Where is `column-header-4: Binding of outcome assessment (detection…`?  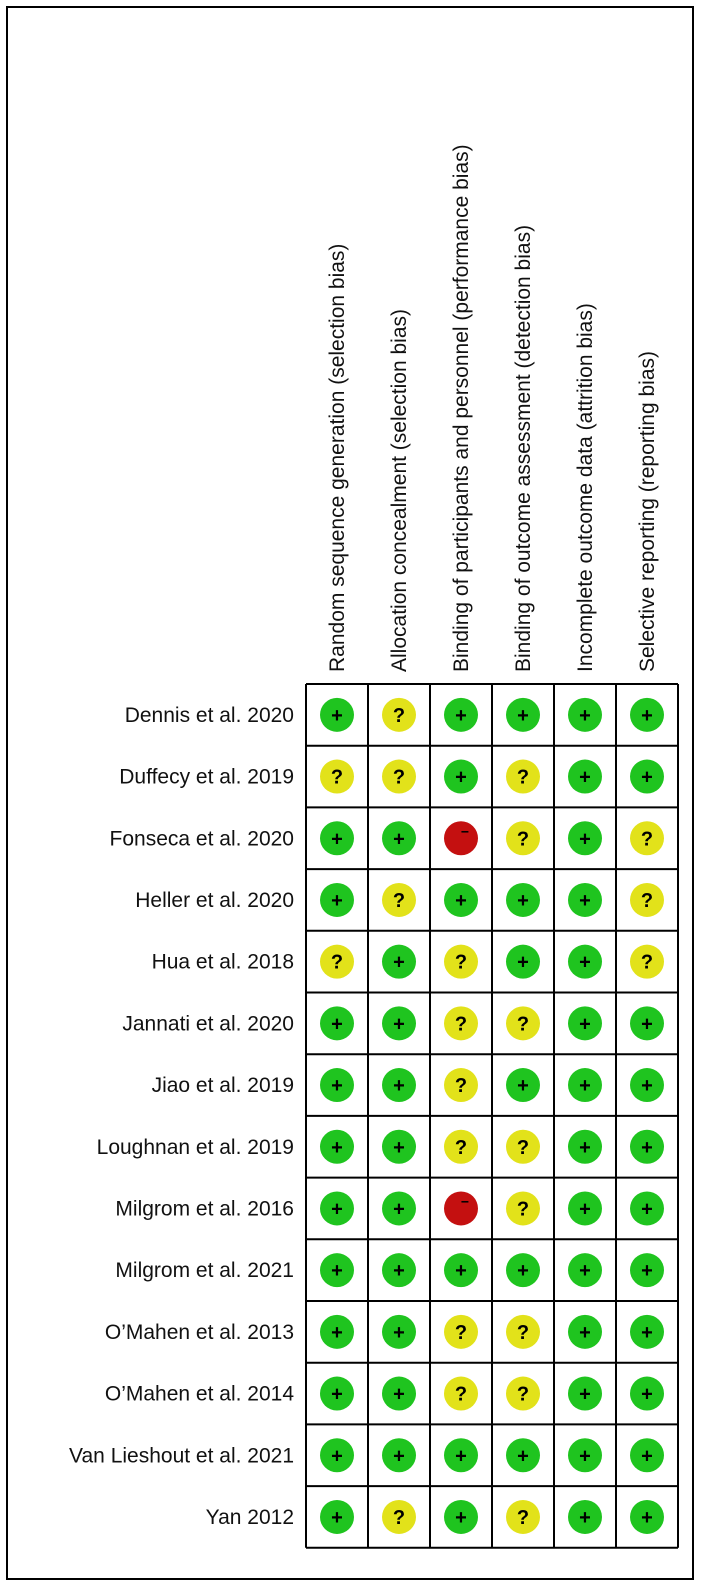 column-header-4: Binding of outcome assessment (detection… is located at coordinates (523, 448).